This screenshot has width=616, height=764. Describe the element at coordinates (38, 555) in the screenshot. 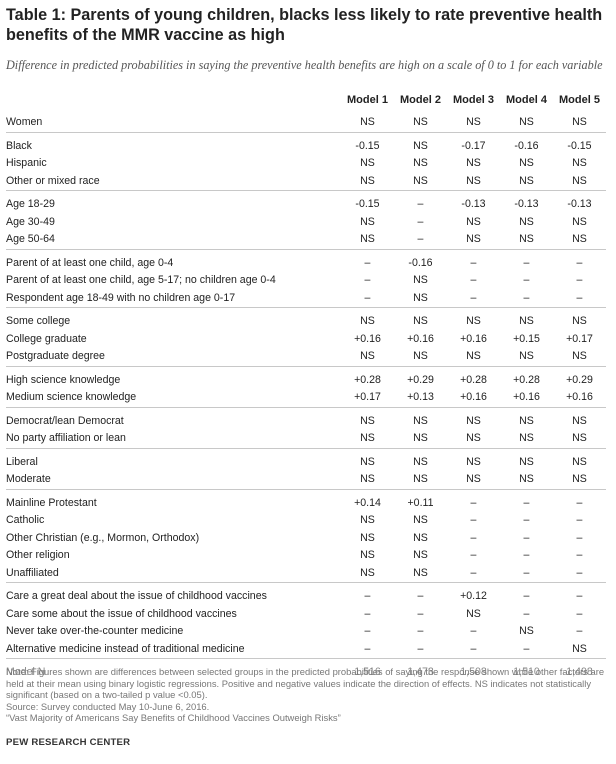

I see `row-label: Other religion` at that location.